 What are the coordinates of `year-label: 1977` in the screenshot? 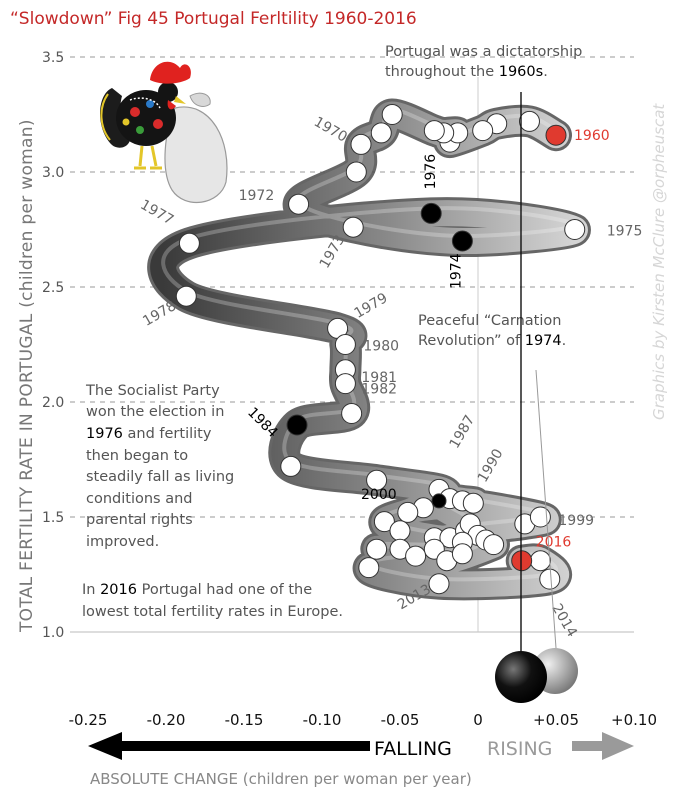 It's located at (156, 213).